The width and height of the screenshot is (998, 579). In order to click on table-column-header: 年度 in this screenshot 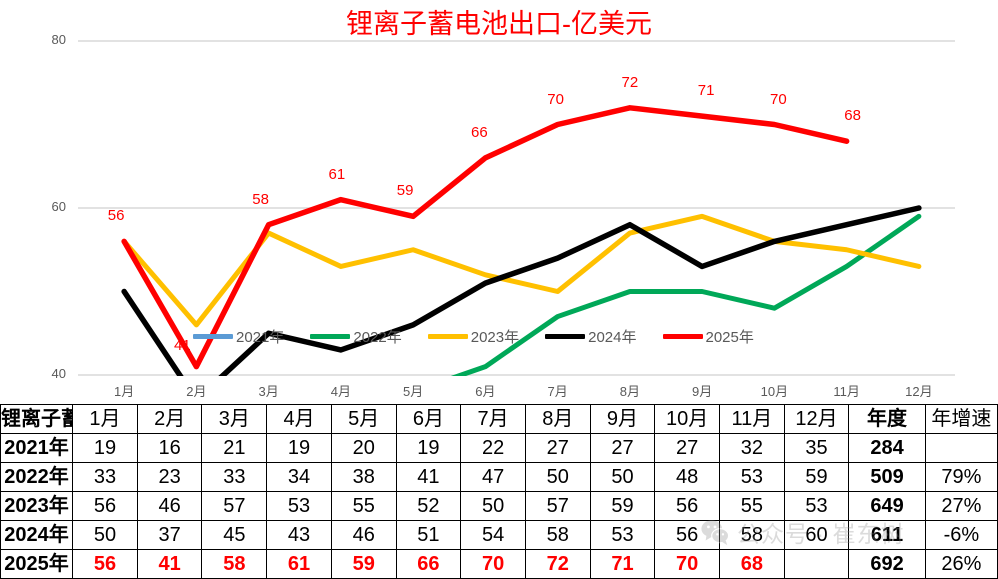, I will do `click(887, 419)`.